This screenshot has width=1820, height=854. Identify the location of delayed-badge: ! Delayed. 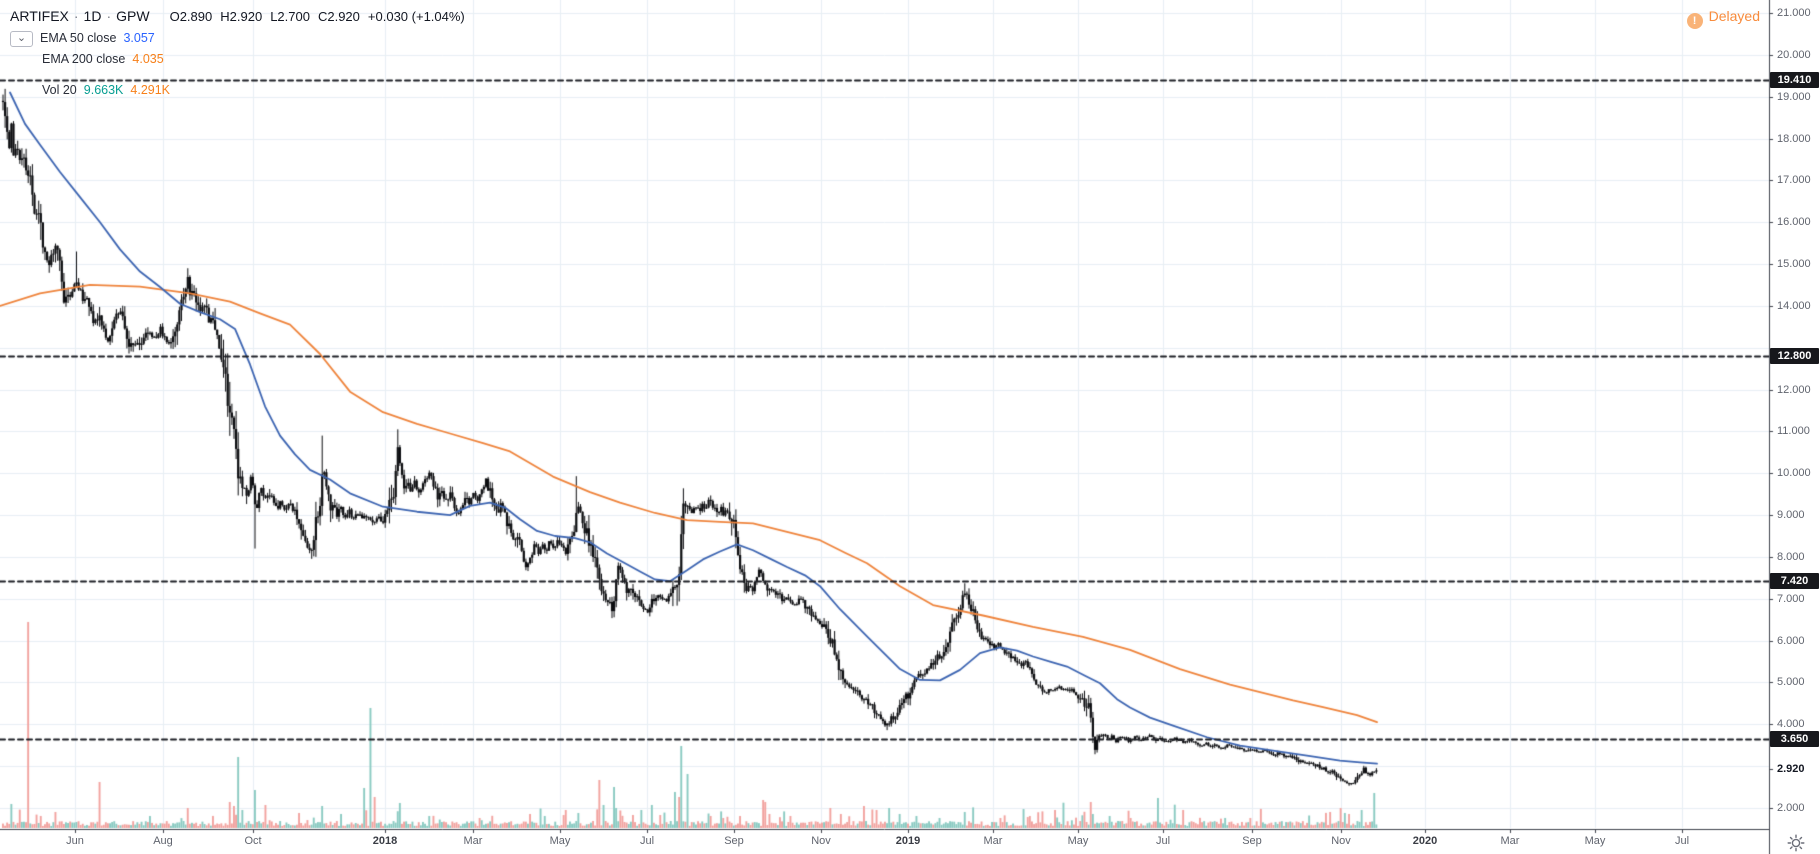
(1723, 18).